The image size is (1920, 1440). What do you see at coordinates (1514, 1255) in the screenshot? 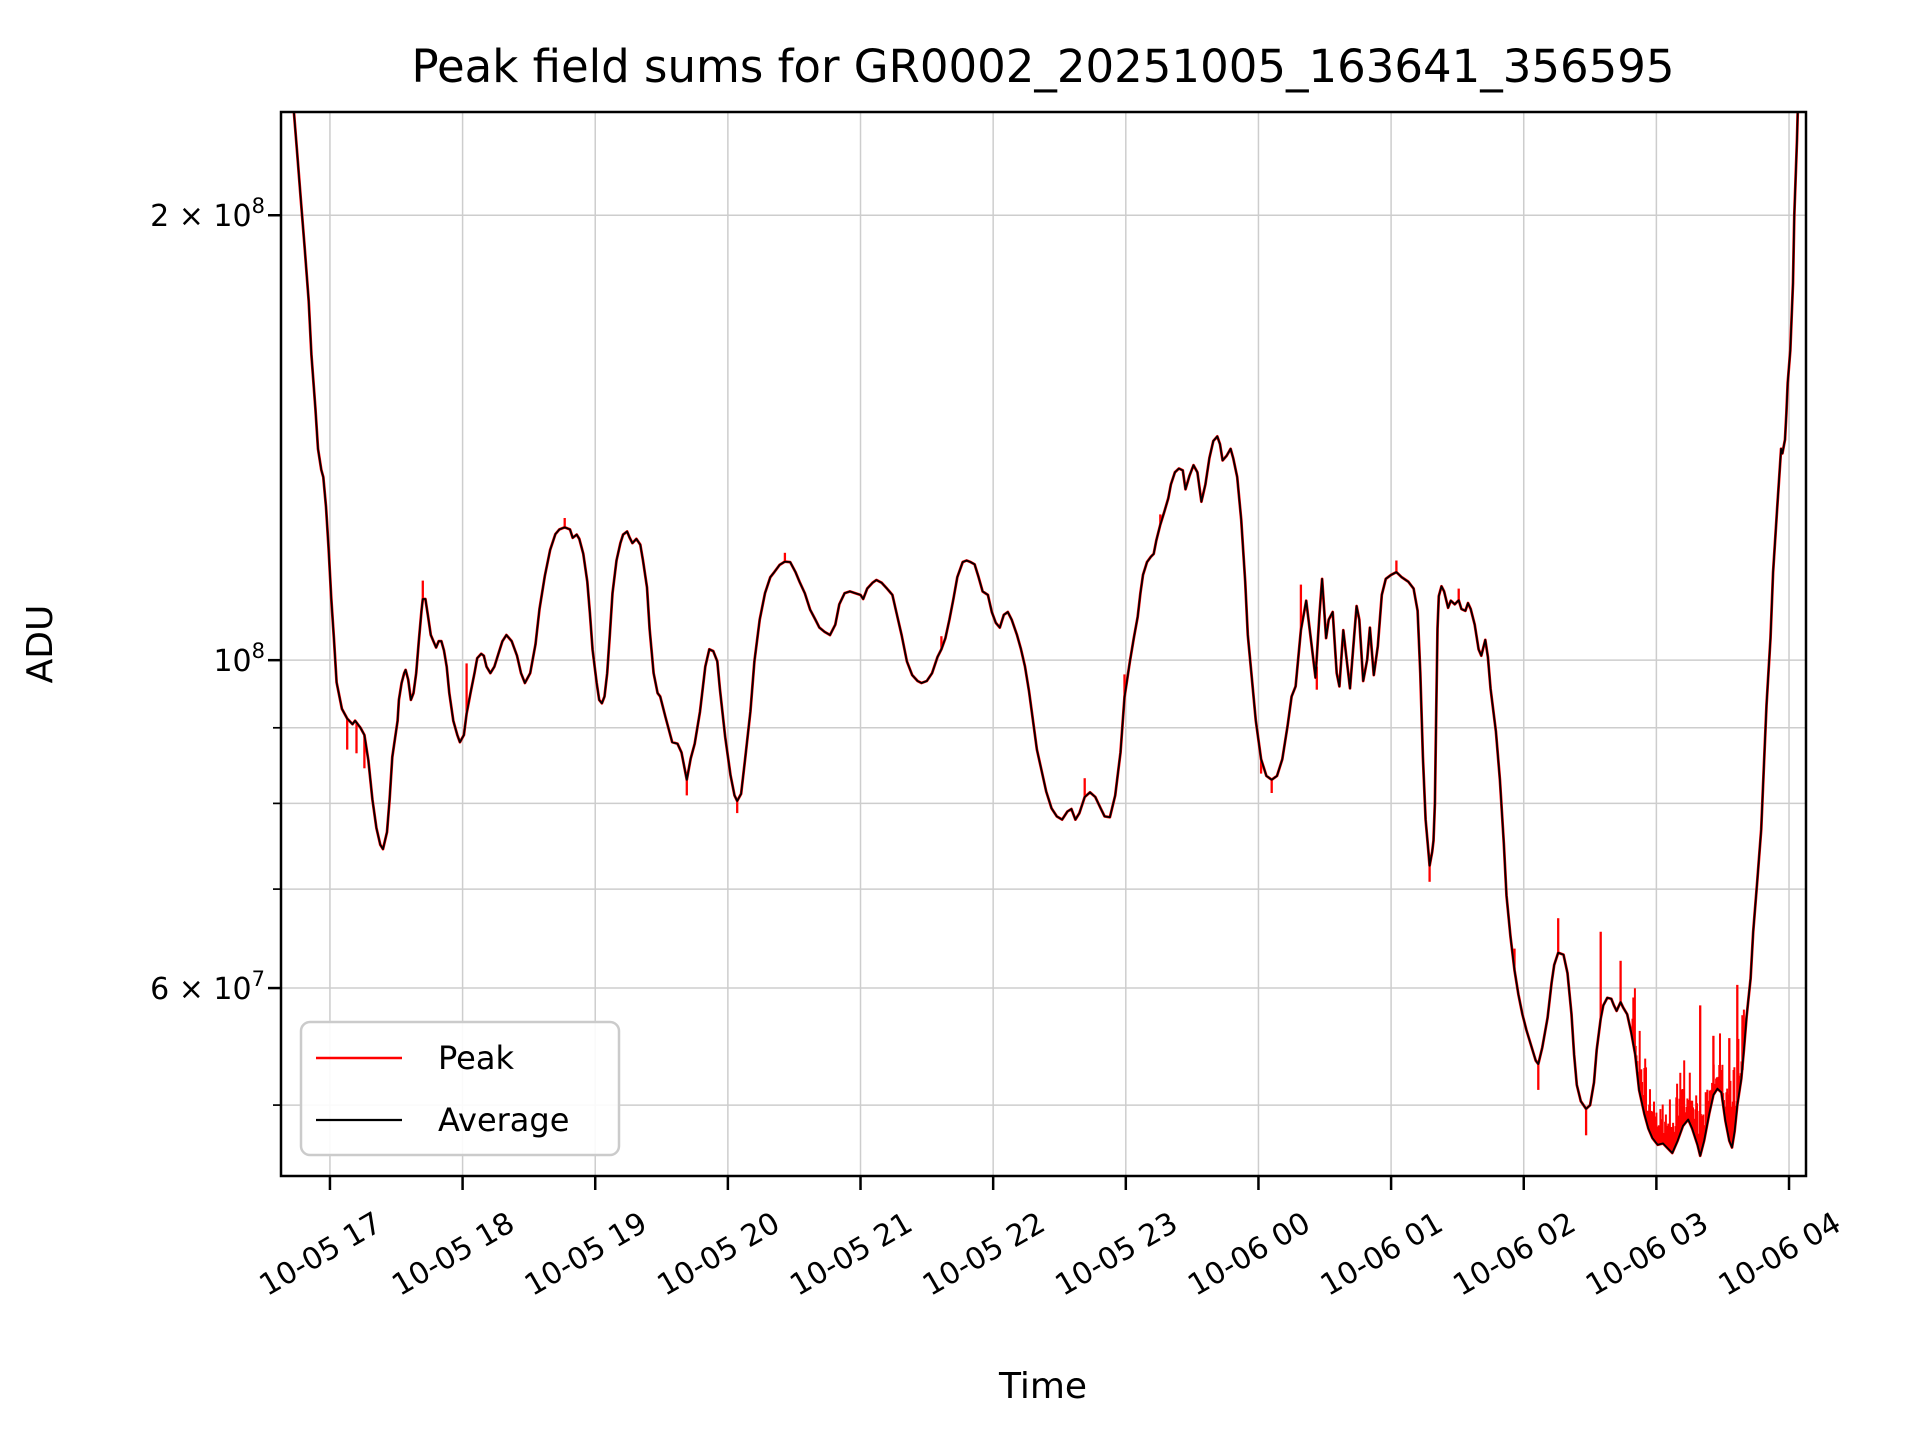
I see `x-tick-label: 10-06 02` at bounding box center [1514, 1255].